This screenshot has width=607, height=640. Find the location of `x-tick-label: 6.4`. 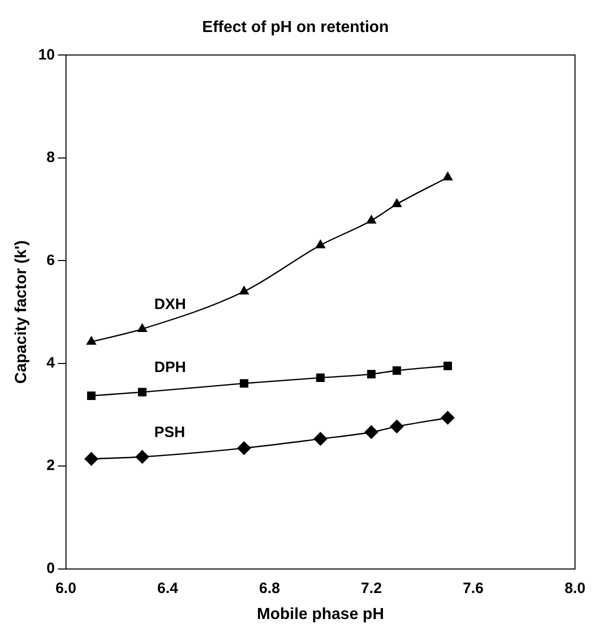

x-tick-label: 6.4 is located at coordinates (168, 588).